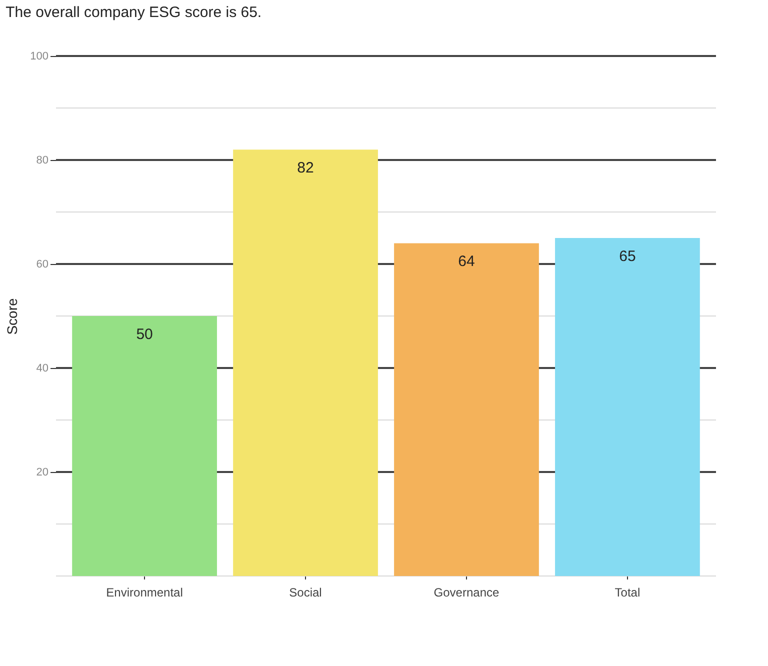  What do you see at coordinates (42, 472) in the screenshot?
I see `y-tick-label: 20` at bounding box center [42, 472].